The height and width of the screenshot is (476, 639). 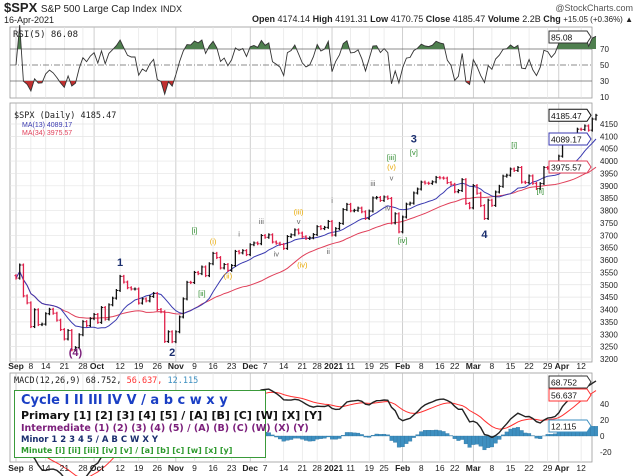 What do you see at coordinates (566, 140) in the screenshot?
I see `ma13-badge: 4089.17` at bounding box center [566, 140].